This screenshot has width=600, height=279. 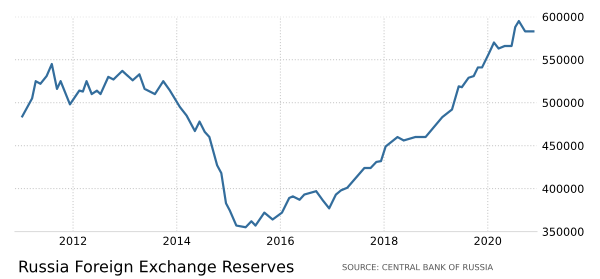 What do you see at coordinates (563, 17) in the screenshot?
I see `y-tick-label: 600000` at bounding box center [563, 17].